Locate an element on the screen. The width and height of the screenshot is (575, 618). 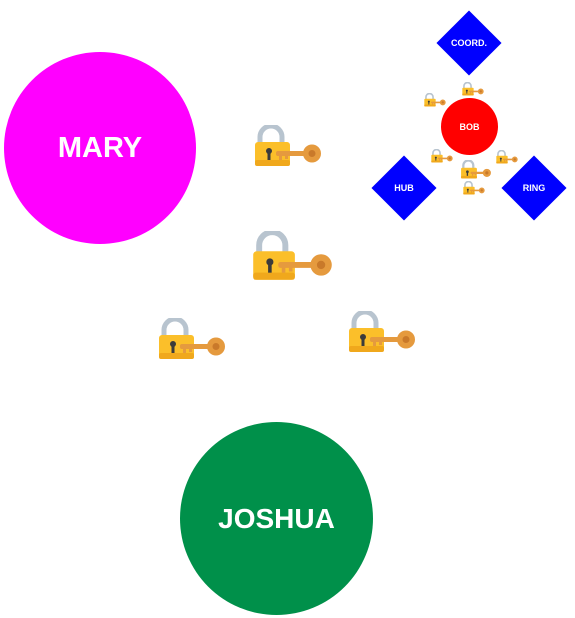
node-joshua: JOSHUA is located at coordinates (276, 518).